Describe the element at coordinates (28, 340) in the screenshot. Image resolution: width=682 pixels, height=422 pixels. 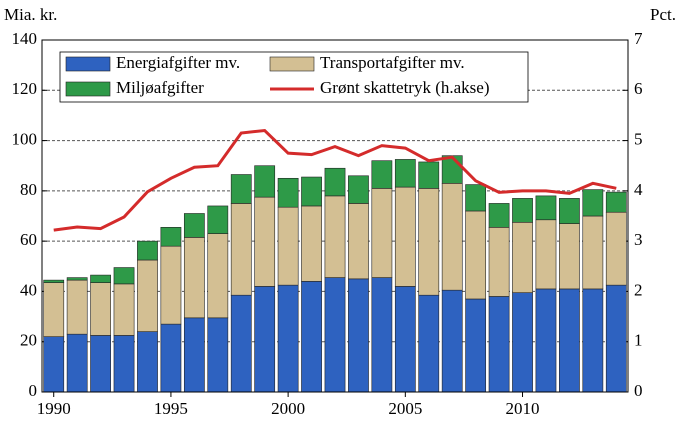
I see `y-tick-label: 20` at that location.